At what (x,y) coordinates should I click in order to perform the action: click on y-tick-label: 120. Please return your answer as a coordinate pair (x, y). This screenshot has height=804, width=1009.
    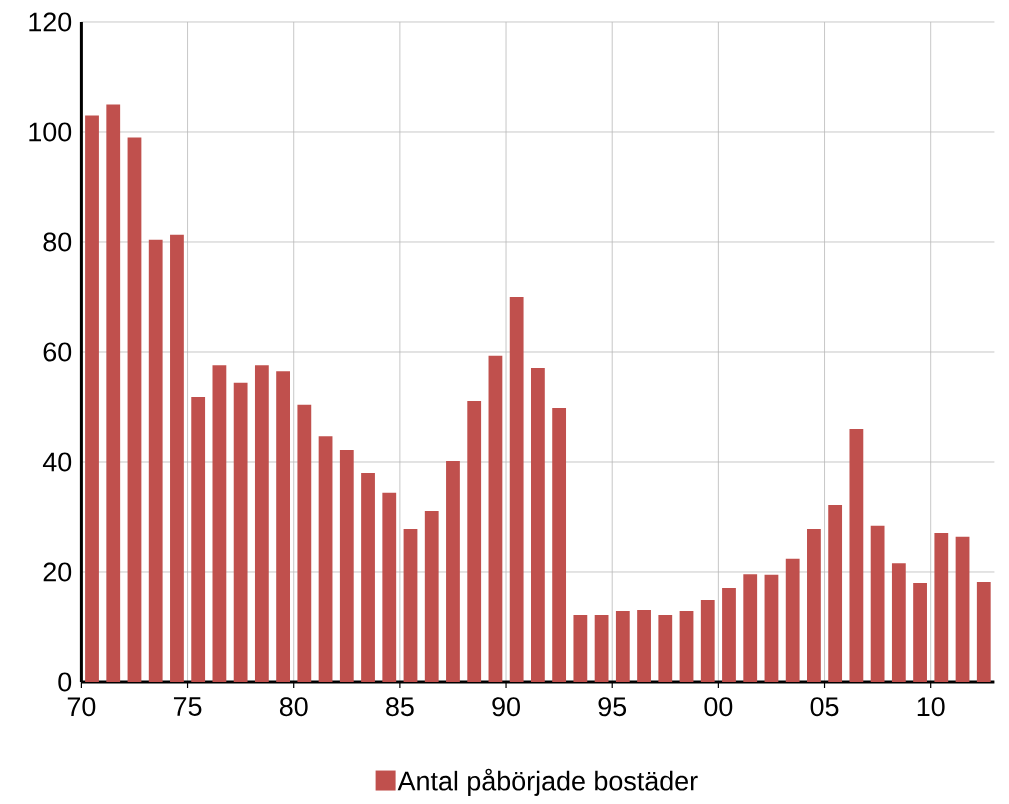
    Looking at the image, I should click on (50, 22).